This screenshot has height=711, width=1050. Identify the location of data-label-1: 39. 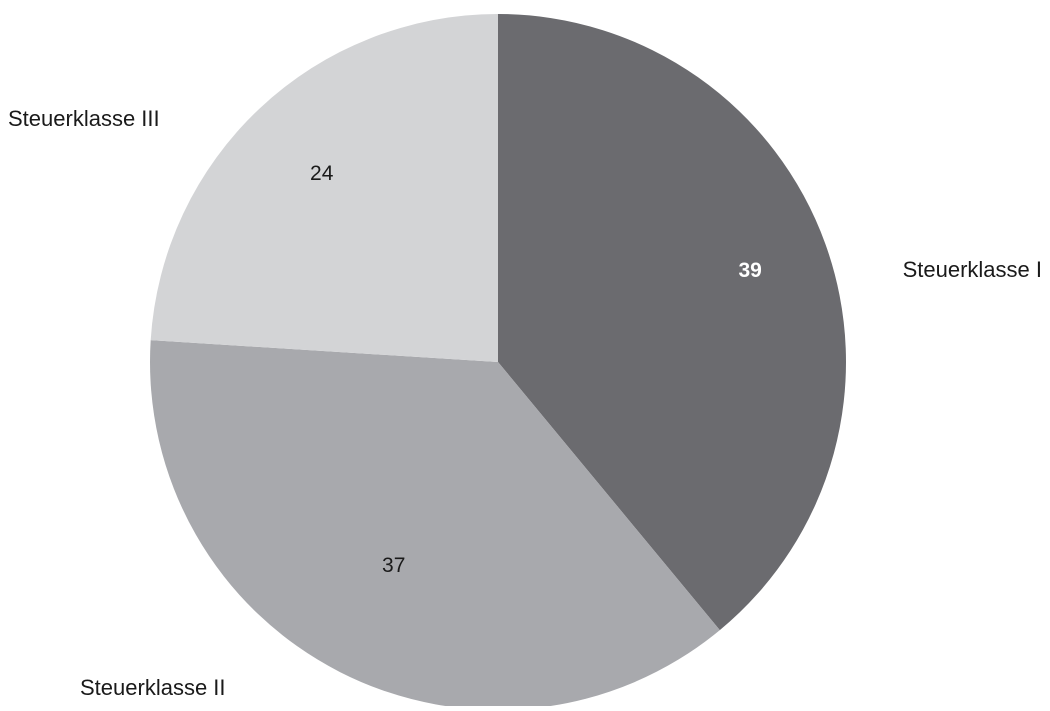
(749, 270).